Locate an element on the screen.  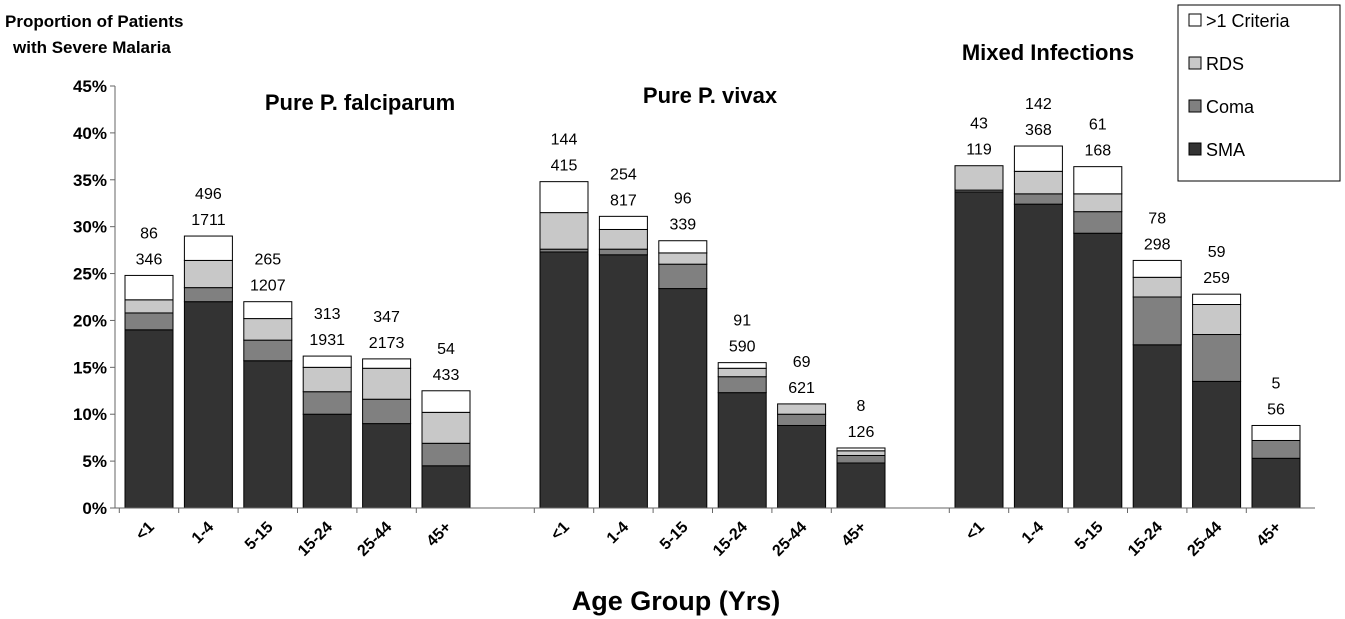
bar-label-bottom: 298 is located at coordinates (1157, 244).